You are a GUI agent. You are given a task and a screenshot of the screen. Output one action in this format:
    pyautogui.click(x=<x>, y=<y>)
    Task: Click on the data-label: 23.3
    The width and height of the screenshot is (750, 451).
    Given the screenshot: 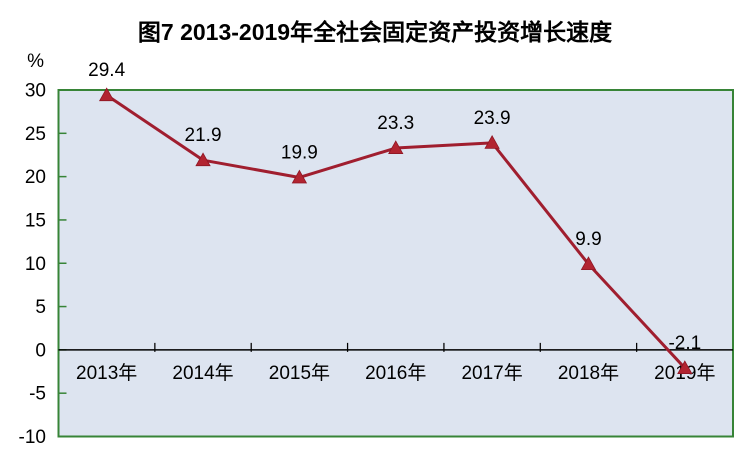 What is the action you would take?
    pyautogui.click(x=395, y=123)
    